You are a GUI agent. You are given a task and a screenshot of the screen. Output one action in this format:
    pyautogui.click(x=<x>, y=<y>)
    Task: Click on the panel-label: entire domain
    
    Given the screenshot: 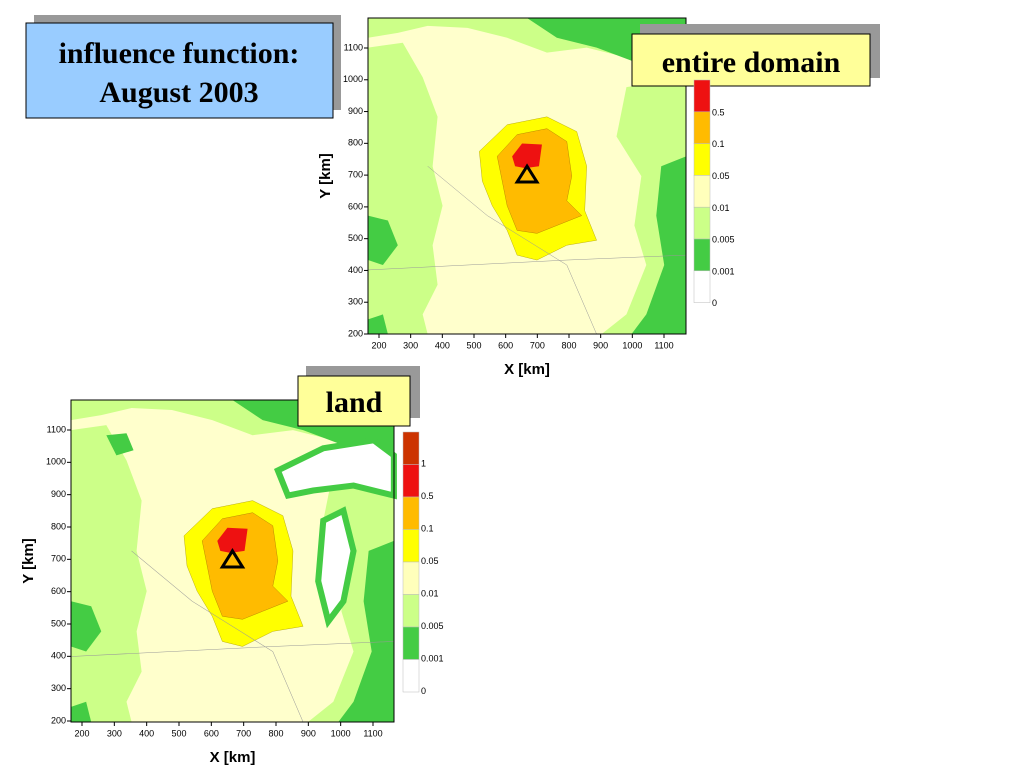 What is the action you would take?
    pyautogui.click(x=751, y=62)
    